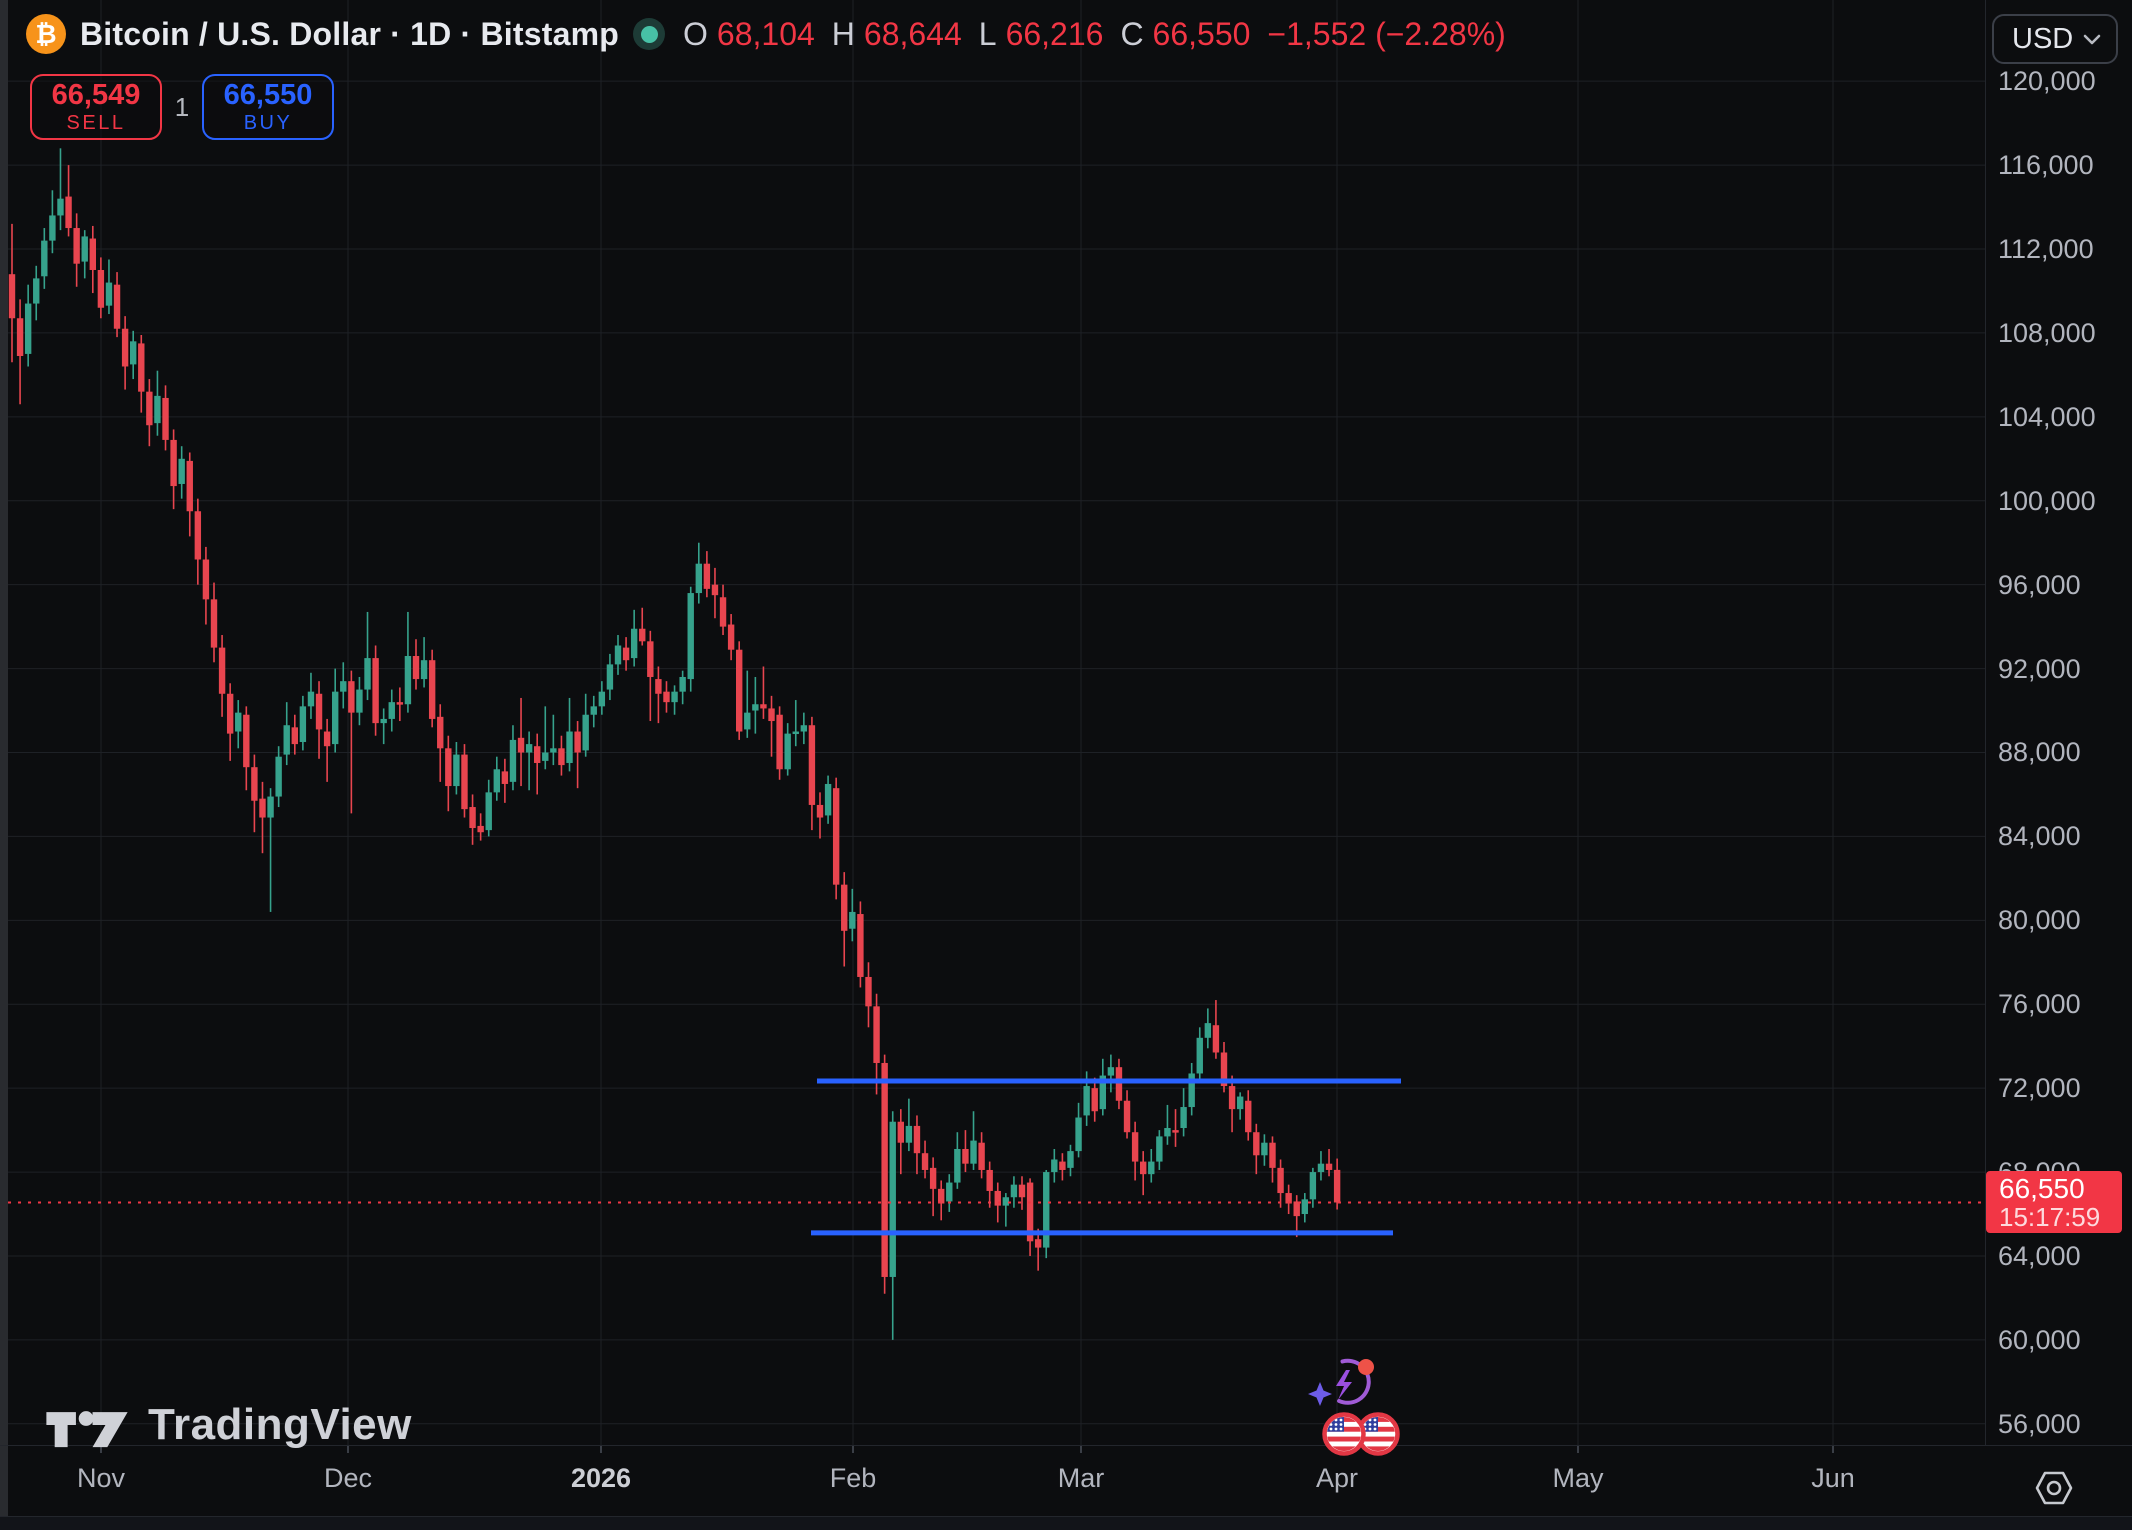 The width and height of the screenshot is (2132, 1530). What do you see at coordinates (2047, 416) in the screenshot?
I see `price-scale-label: 104,000` at bounding box center [2047, 416].